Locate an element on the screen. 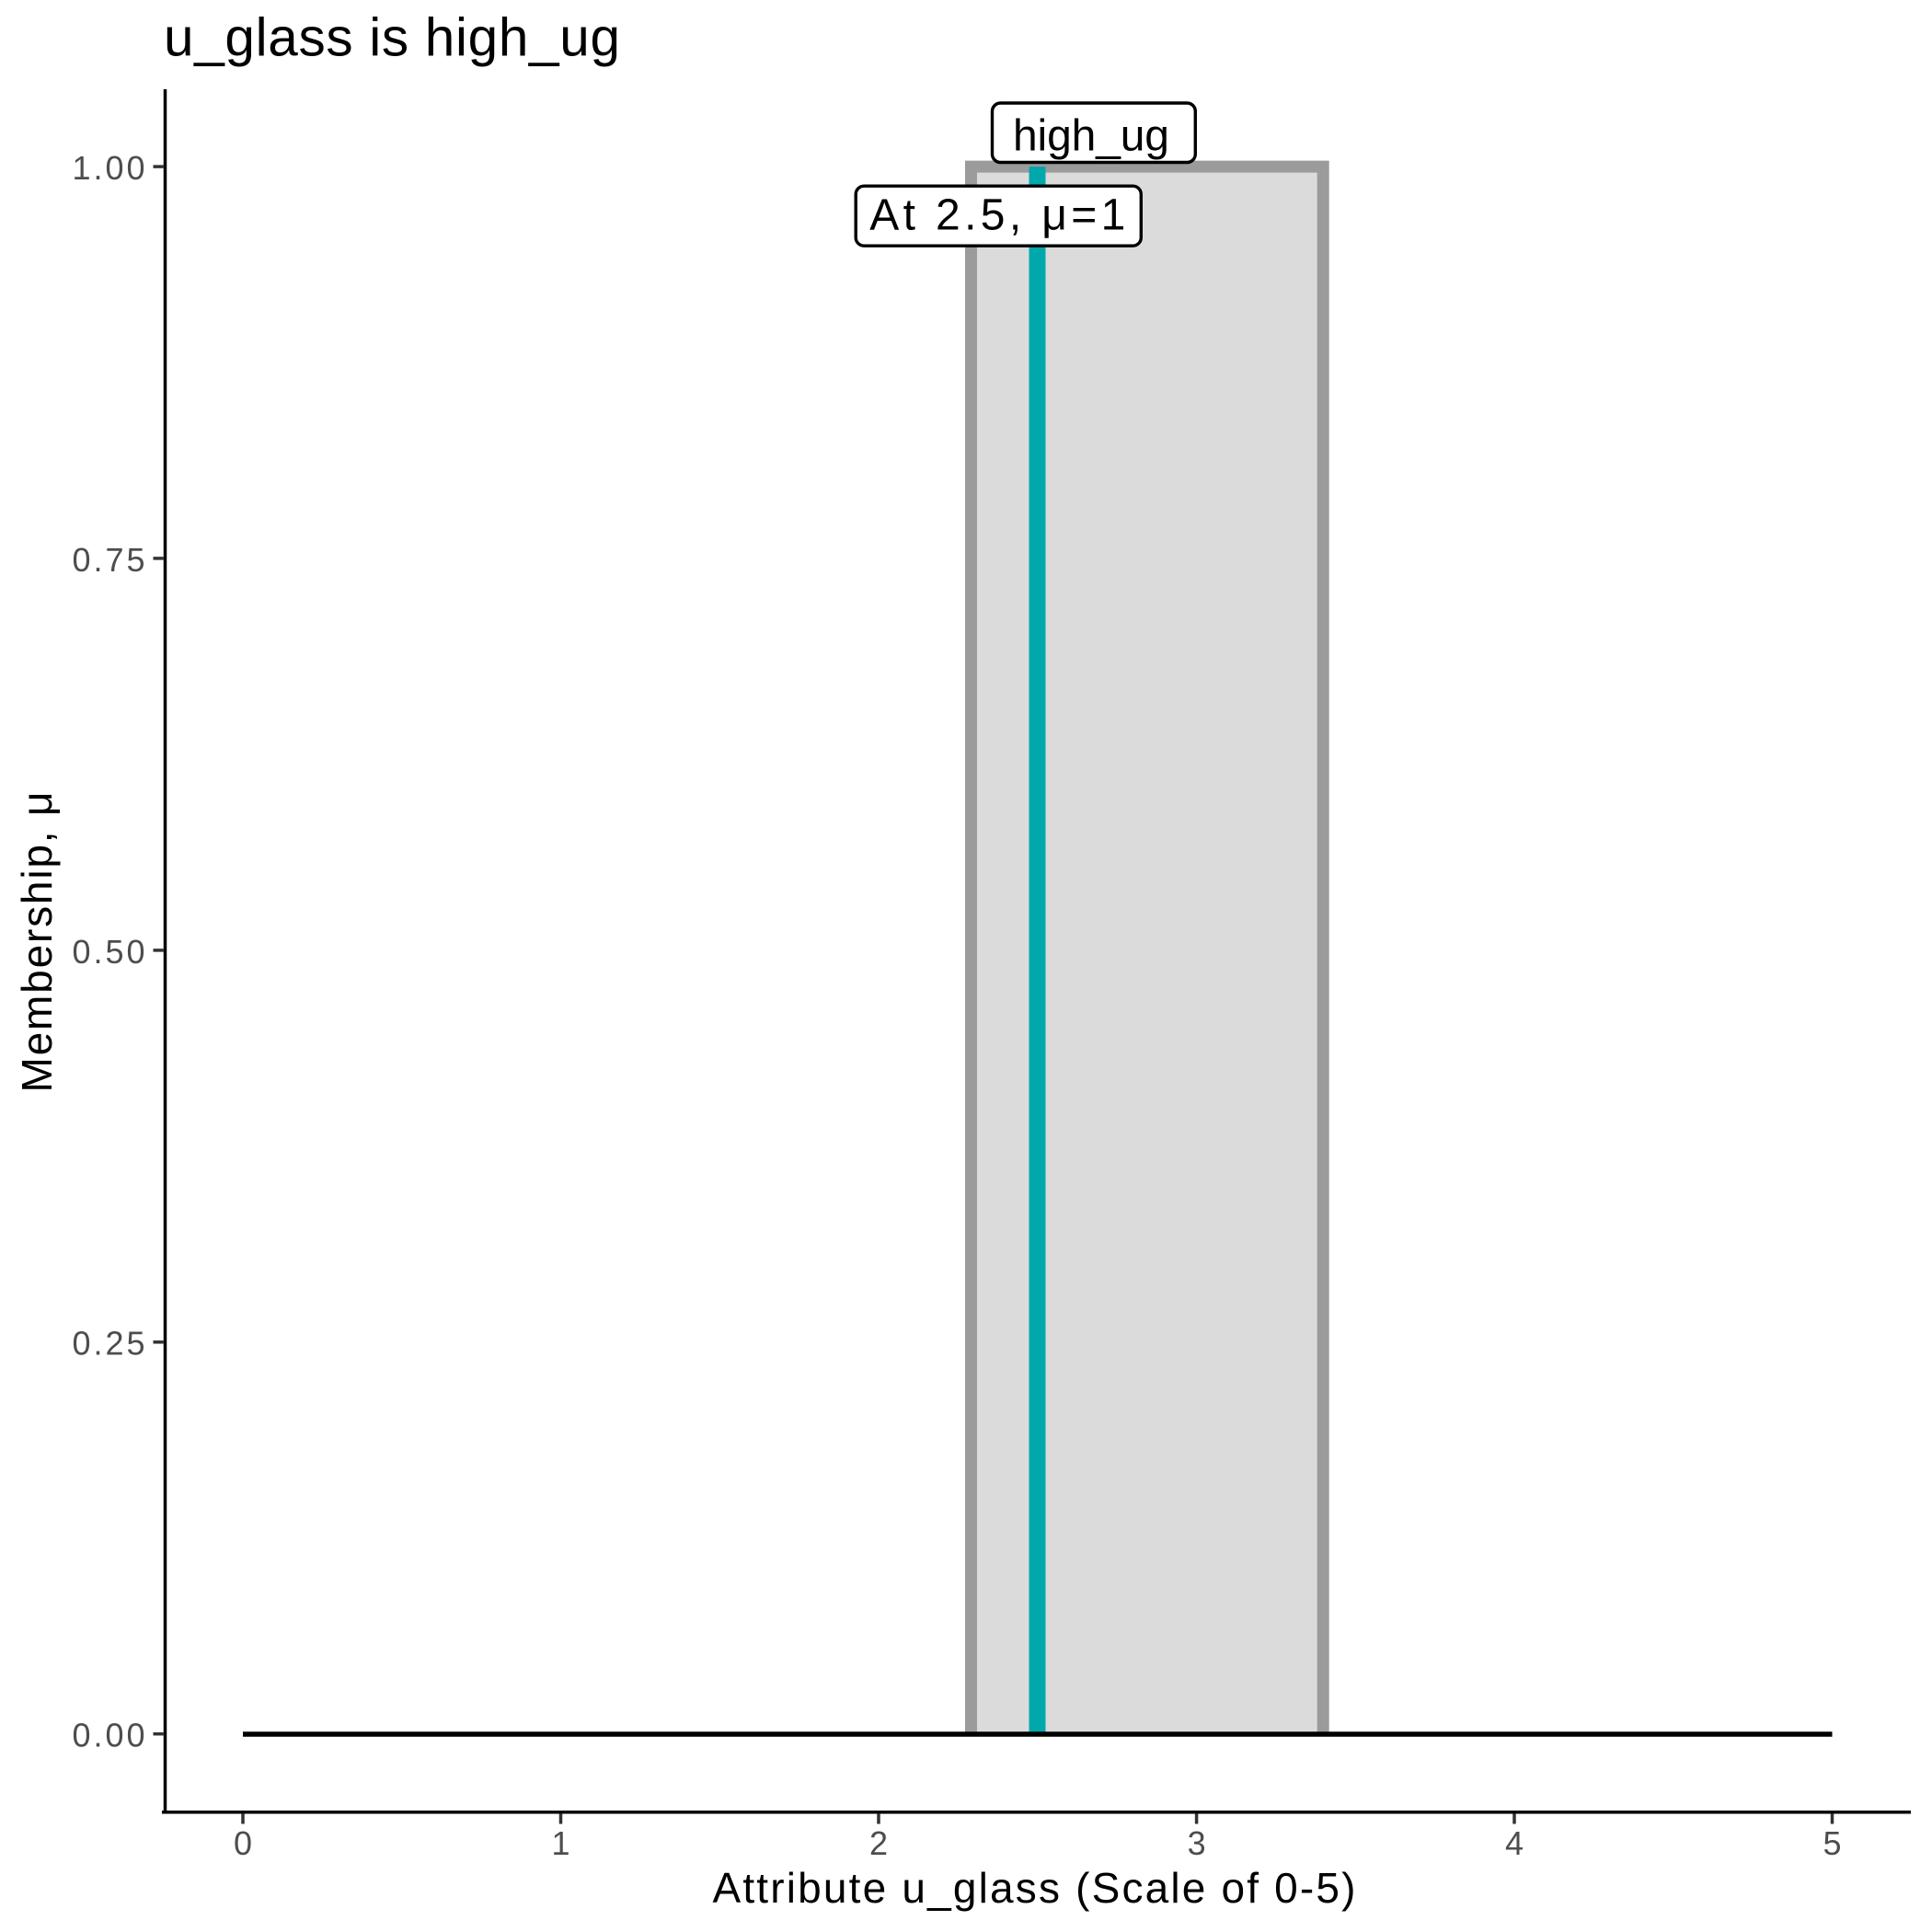  svg-text: Membership, μ is located at coordinates (37, 942).